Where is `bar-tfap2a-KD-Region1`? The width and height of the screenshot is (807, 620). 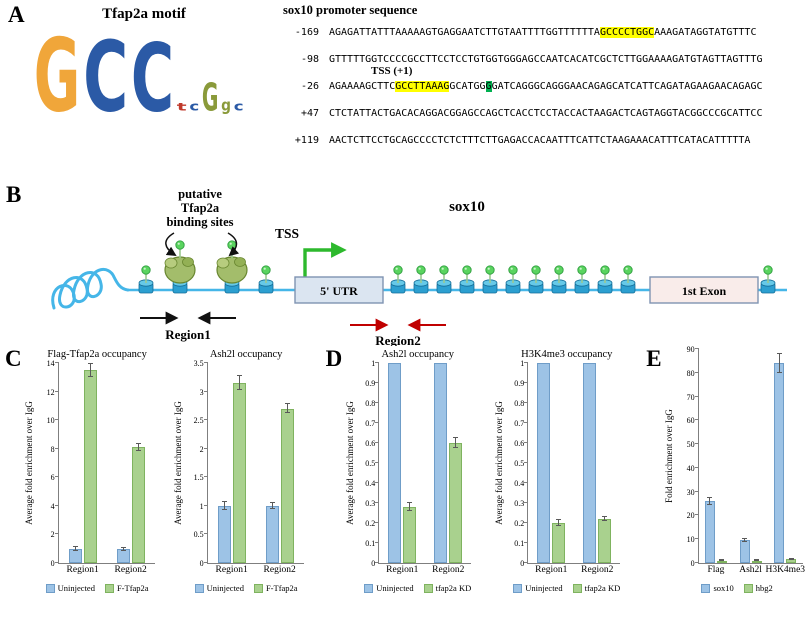
bar-tfap2a-KD-Region1 is located at coordinates (559, 543).